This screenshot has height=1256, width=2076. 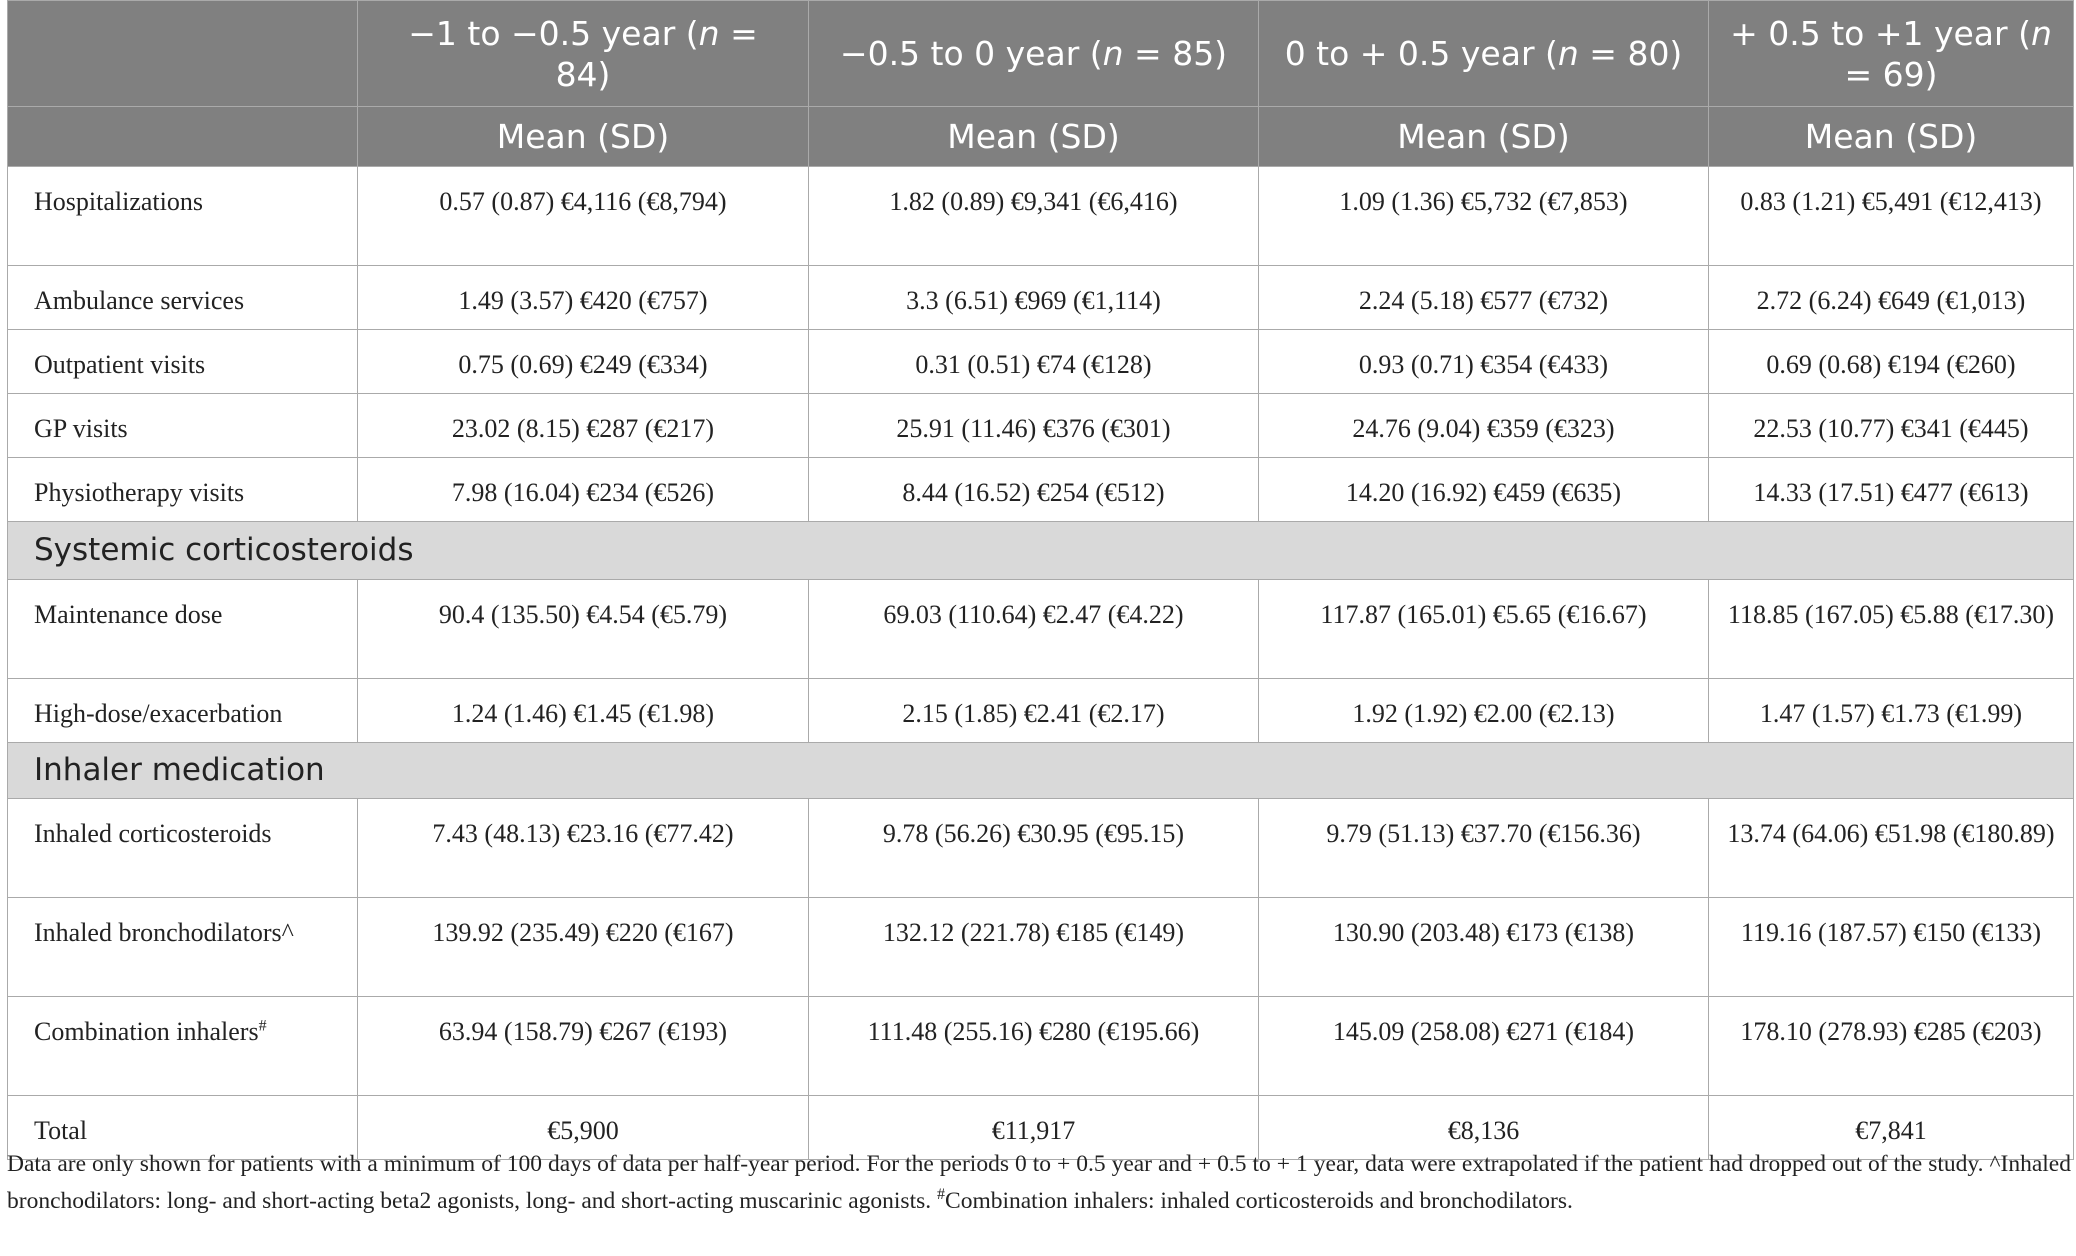 I want to click on cell: 7.98 (16.04) €234 (€526), so click(x=583, y=489).